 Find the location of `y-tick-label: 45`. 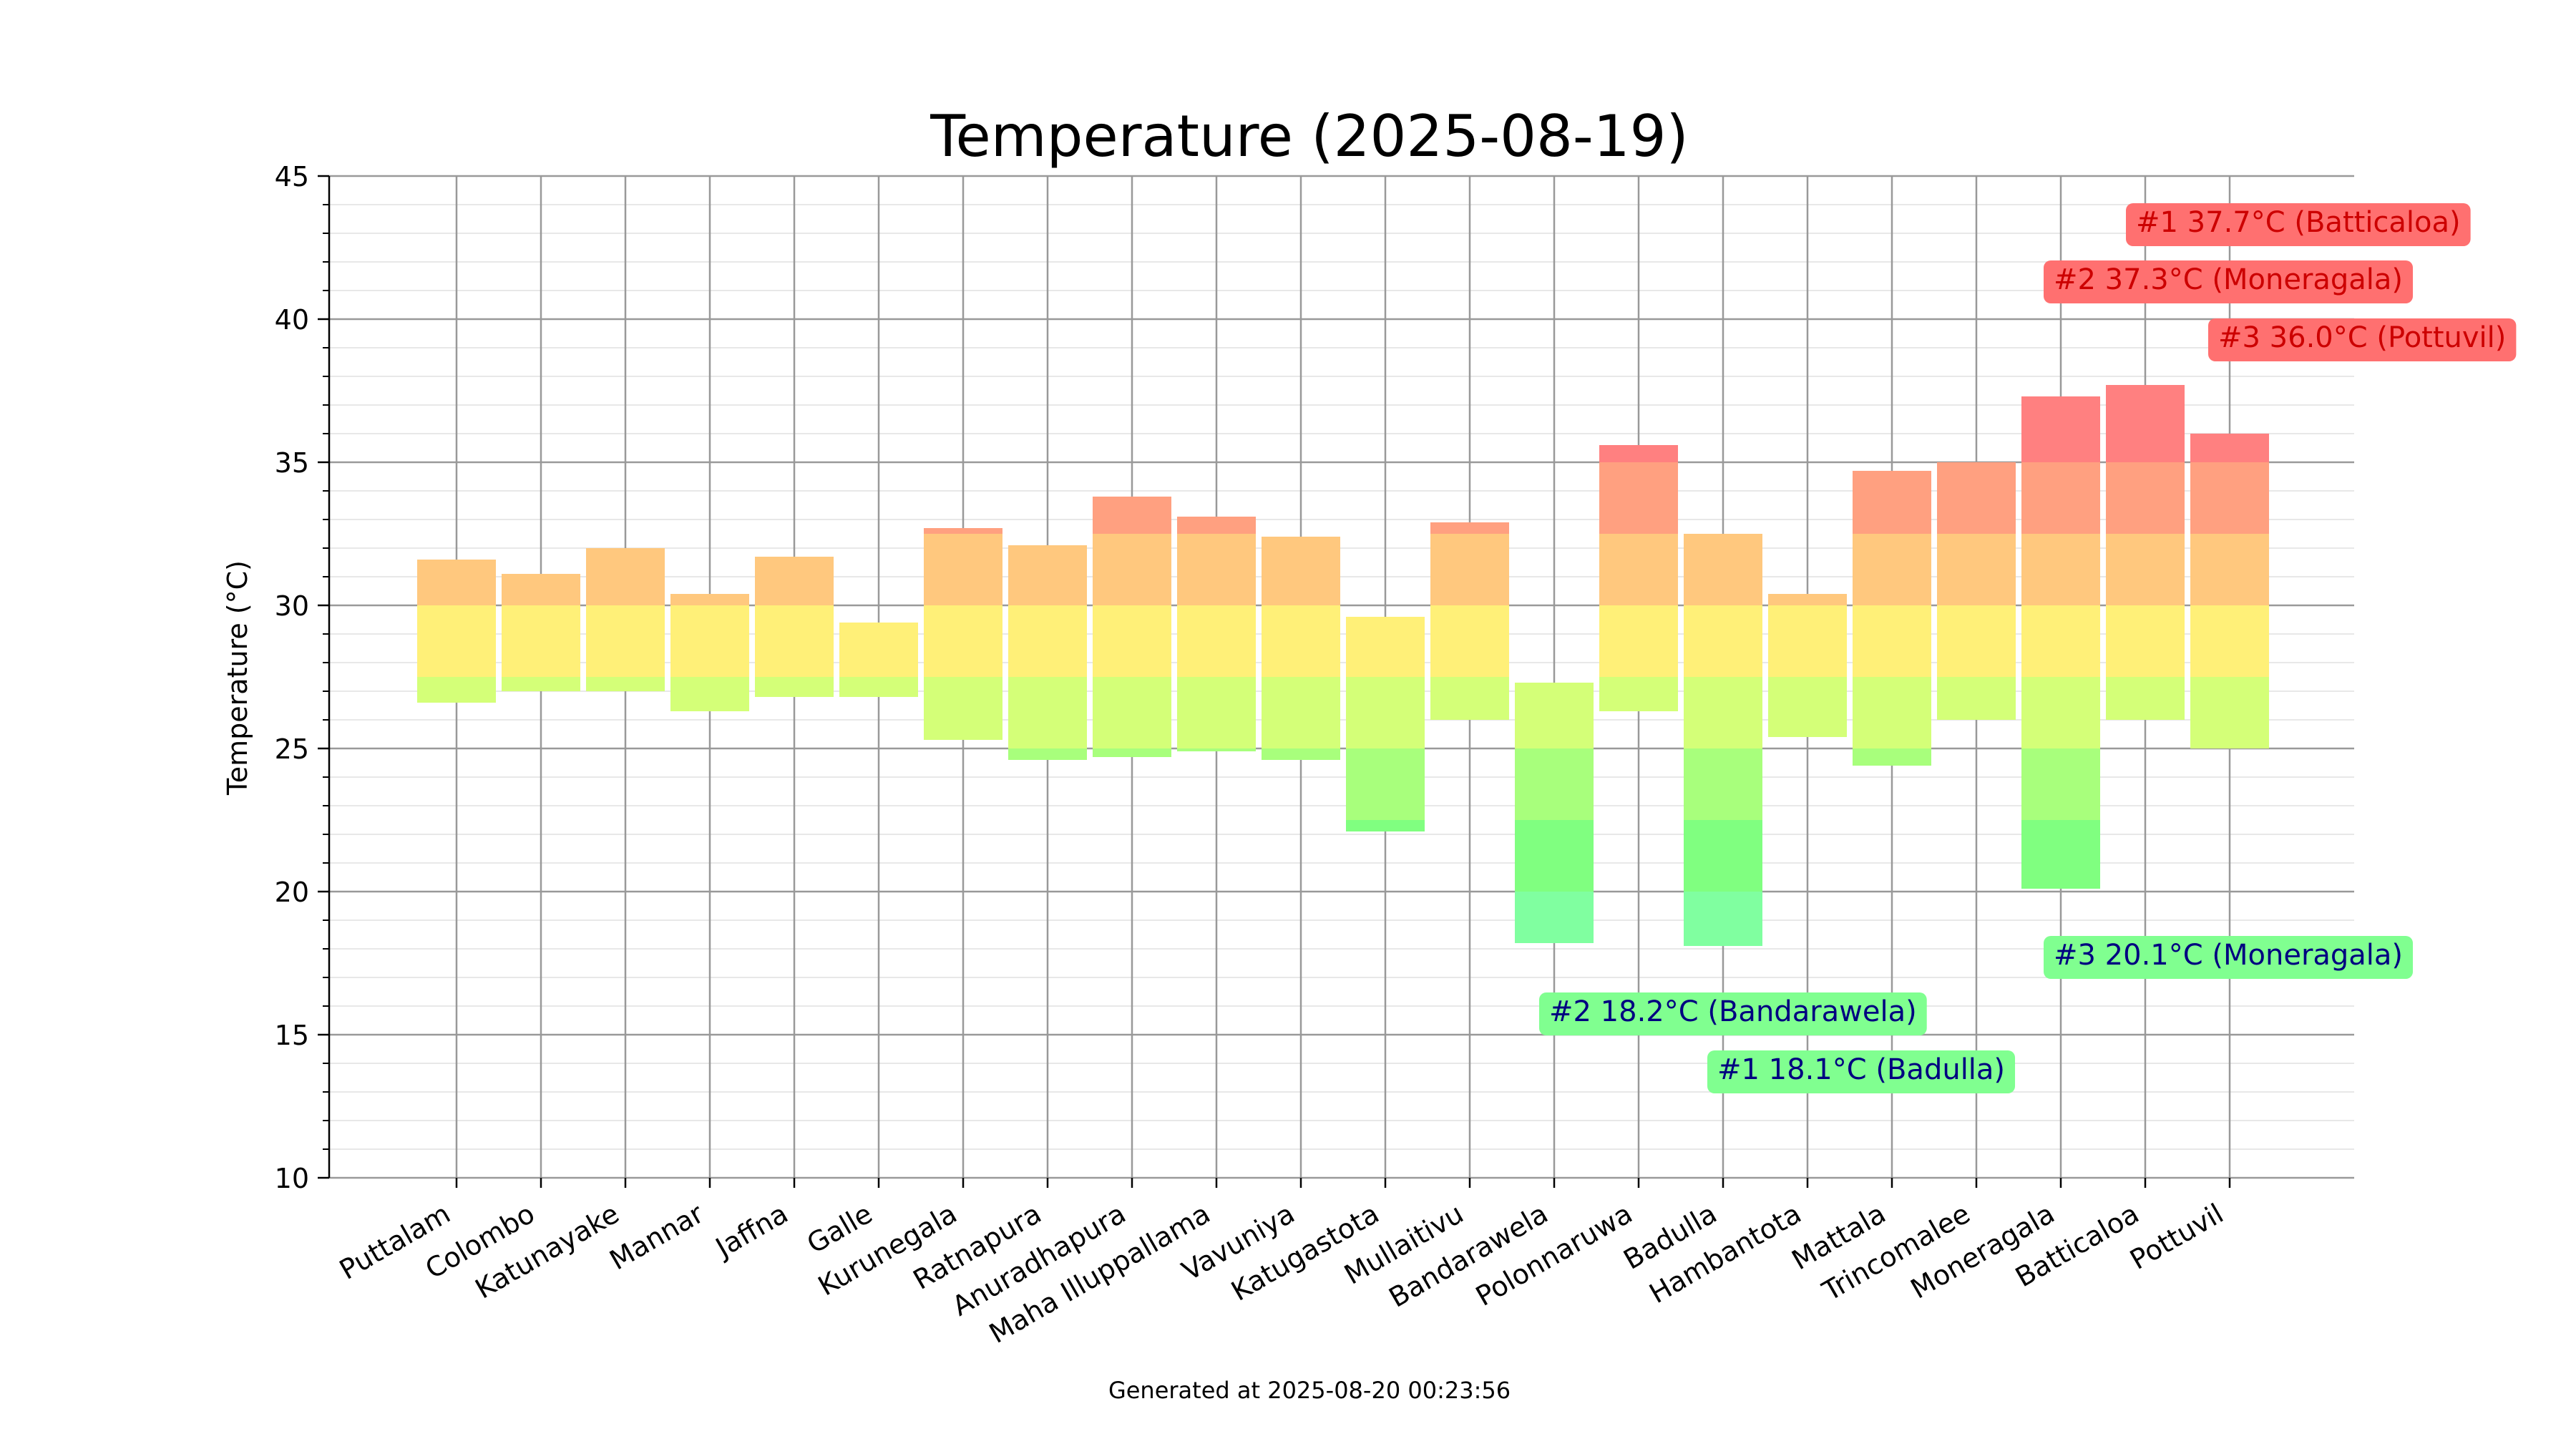

y-tick-label: 45 is located at coordinates (292, 176).